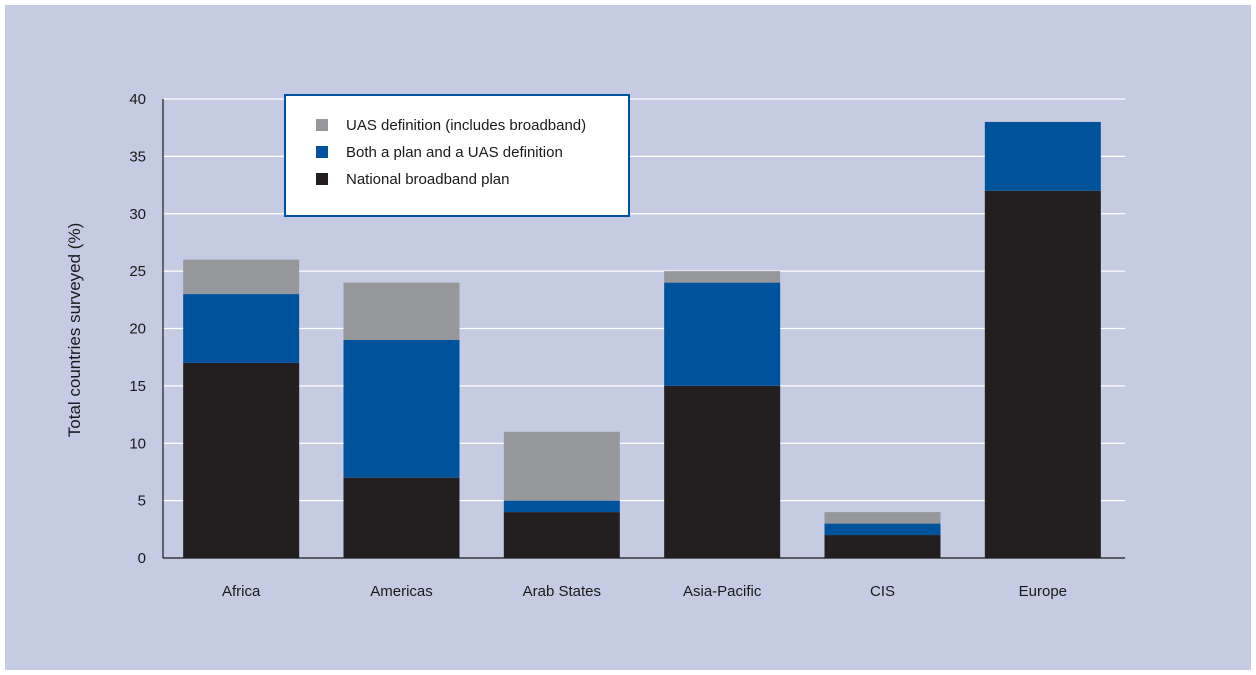  Describe the element at coordinates (137, 99) in the screenshot. I see `y-tick-label: 40` at that location.